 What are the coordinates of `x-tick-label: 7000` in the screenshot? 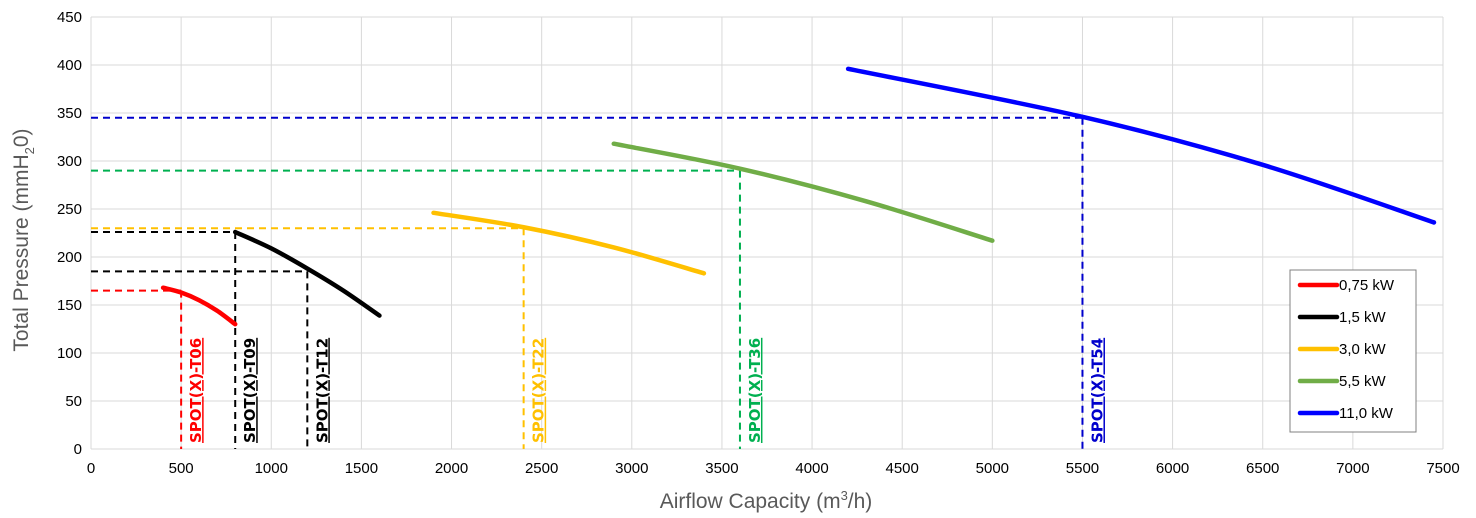 It's located at (1352, 468).